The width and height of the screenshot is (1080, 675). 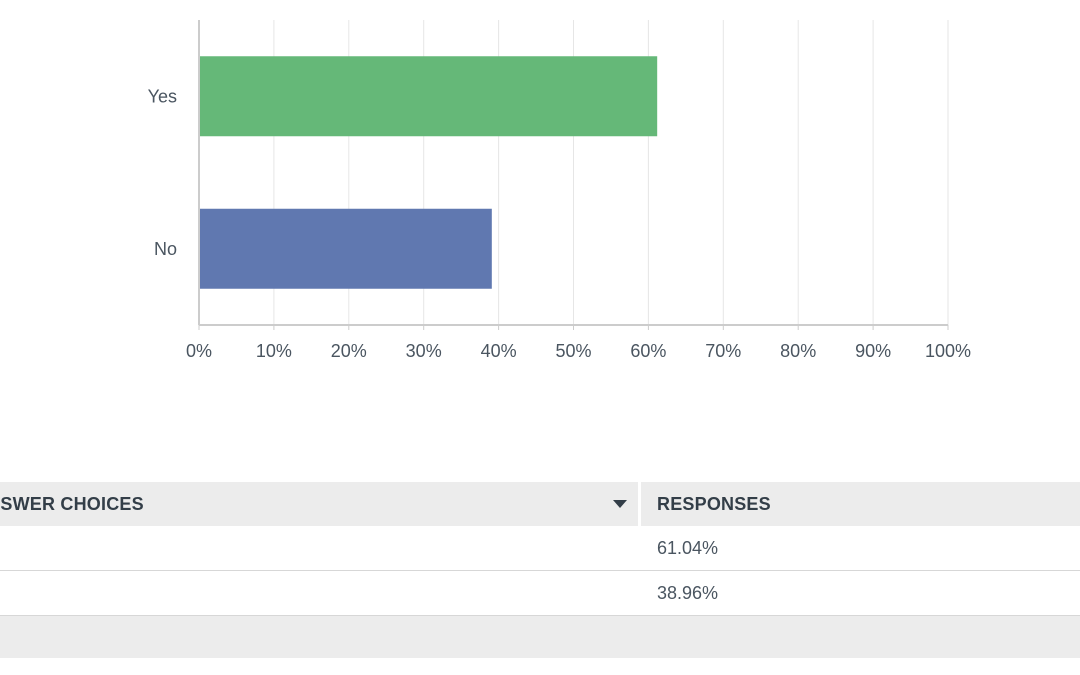 I want to click on table-header-row: ANSWER CHOICES RESPONSES, so click(x=540, y=504).